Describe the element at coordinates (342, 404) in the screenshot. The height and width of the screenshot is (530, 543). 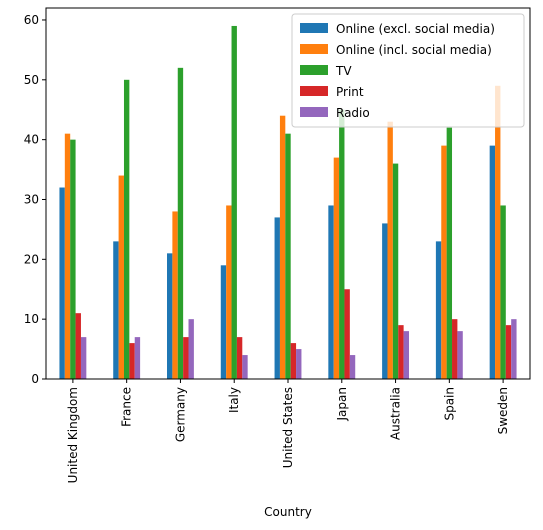
I see `x-tick-label: Japan` at that location.